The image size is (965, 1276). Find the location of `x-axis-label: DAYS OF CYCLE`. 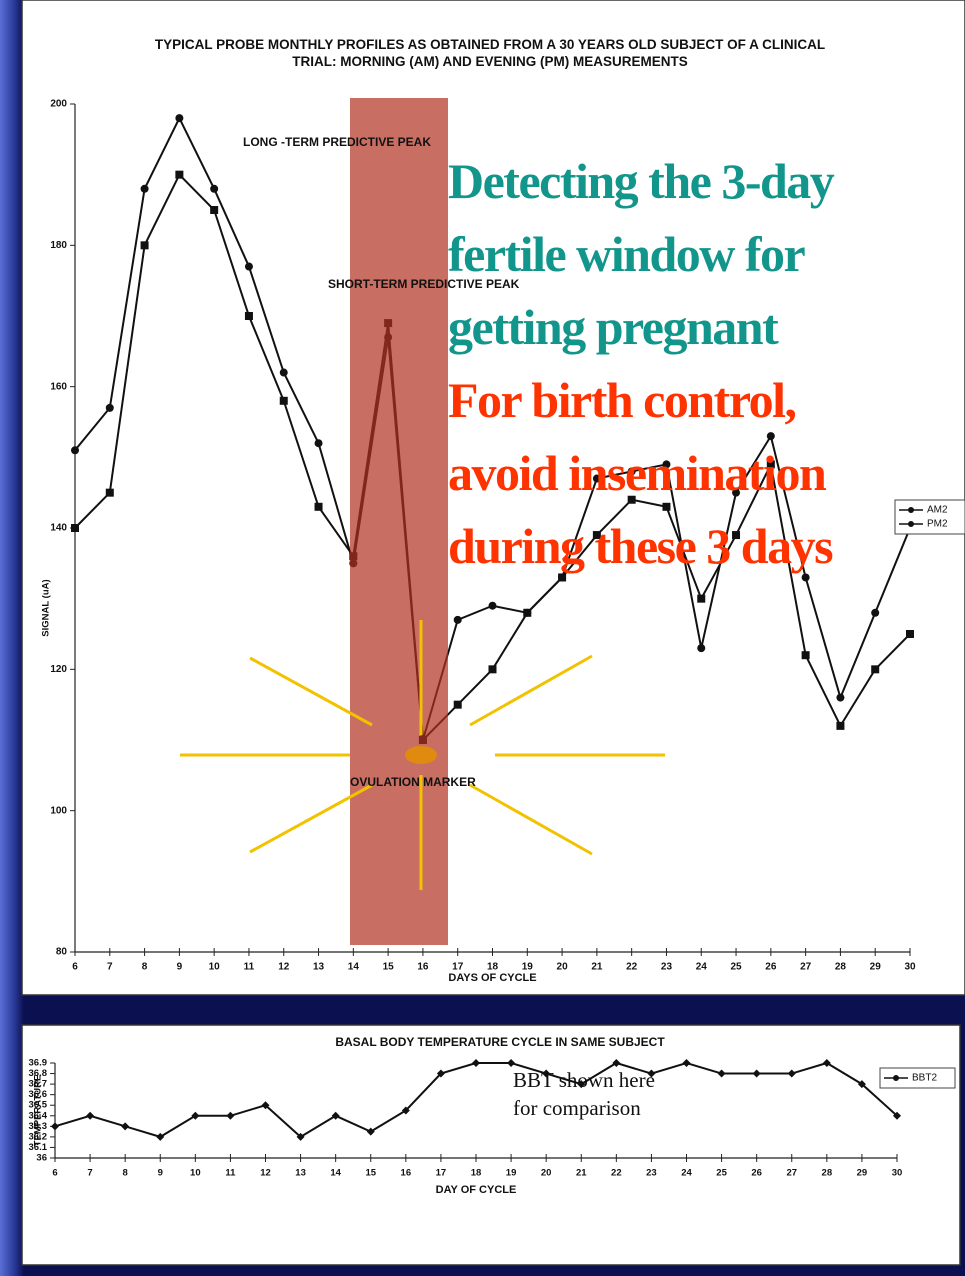

x-axis-label: DAYS OF CYCLE is located at coordinates (492, 978).